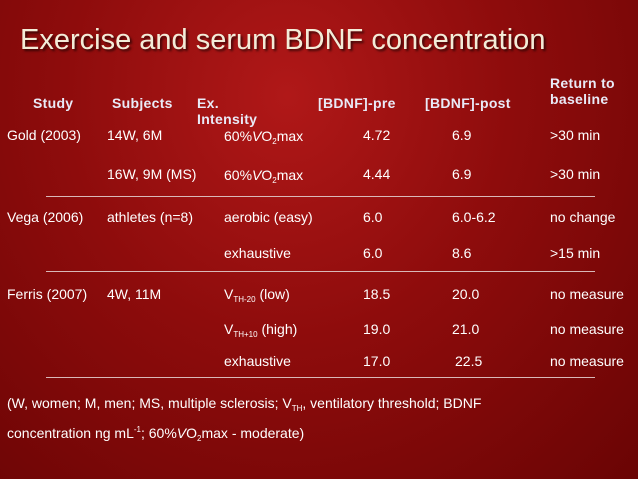 This screenshot has height=479, width=638. Describe the element at coordinates (257, 253) in the screenshot. I see `row-4-intensity: exhaustive` at that location.